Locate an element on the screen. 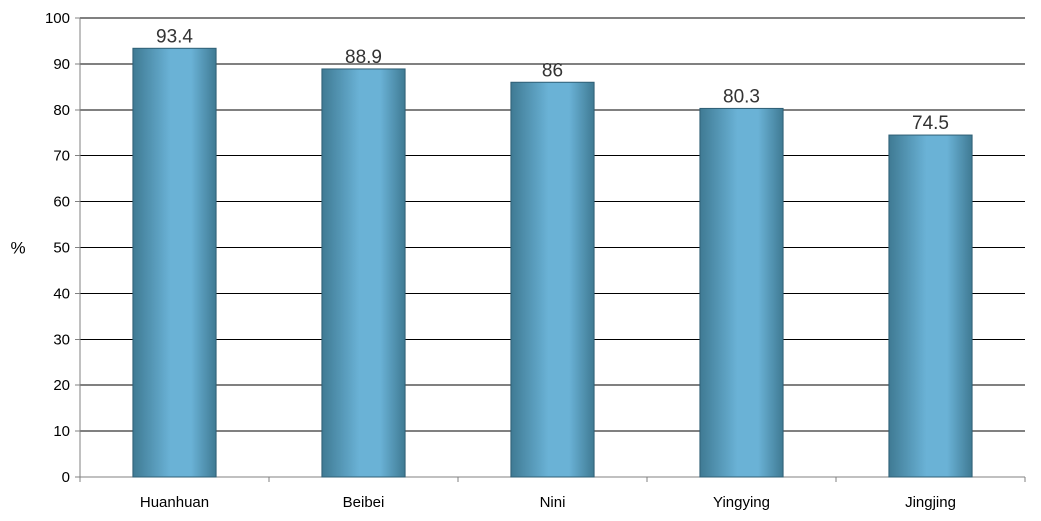 This screenshot has height=521, width=1041. data-label: 93.4 is located at coordinates (174, 36).